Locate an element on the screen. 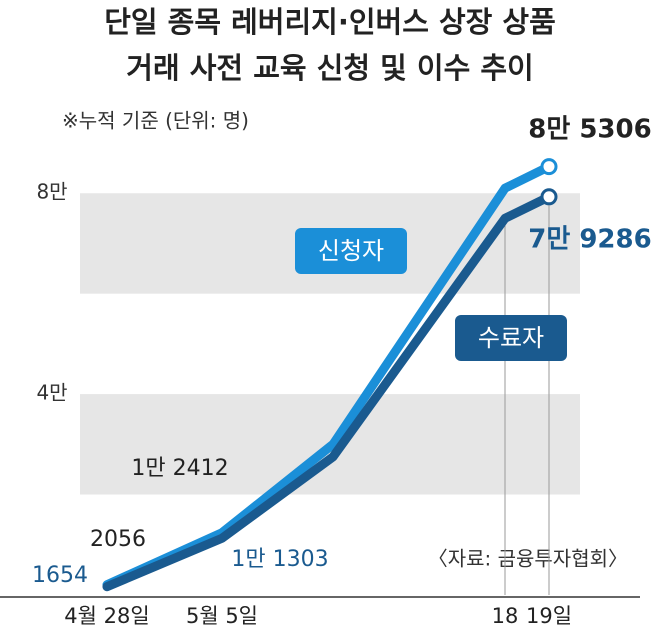  source: 〈자료: 금융투자협회〉 is located at coordinates (528, 559).